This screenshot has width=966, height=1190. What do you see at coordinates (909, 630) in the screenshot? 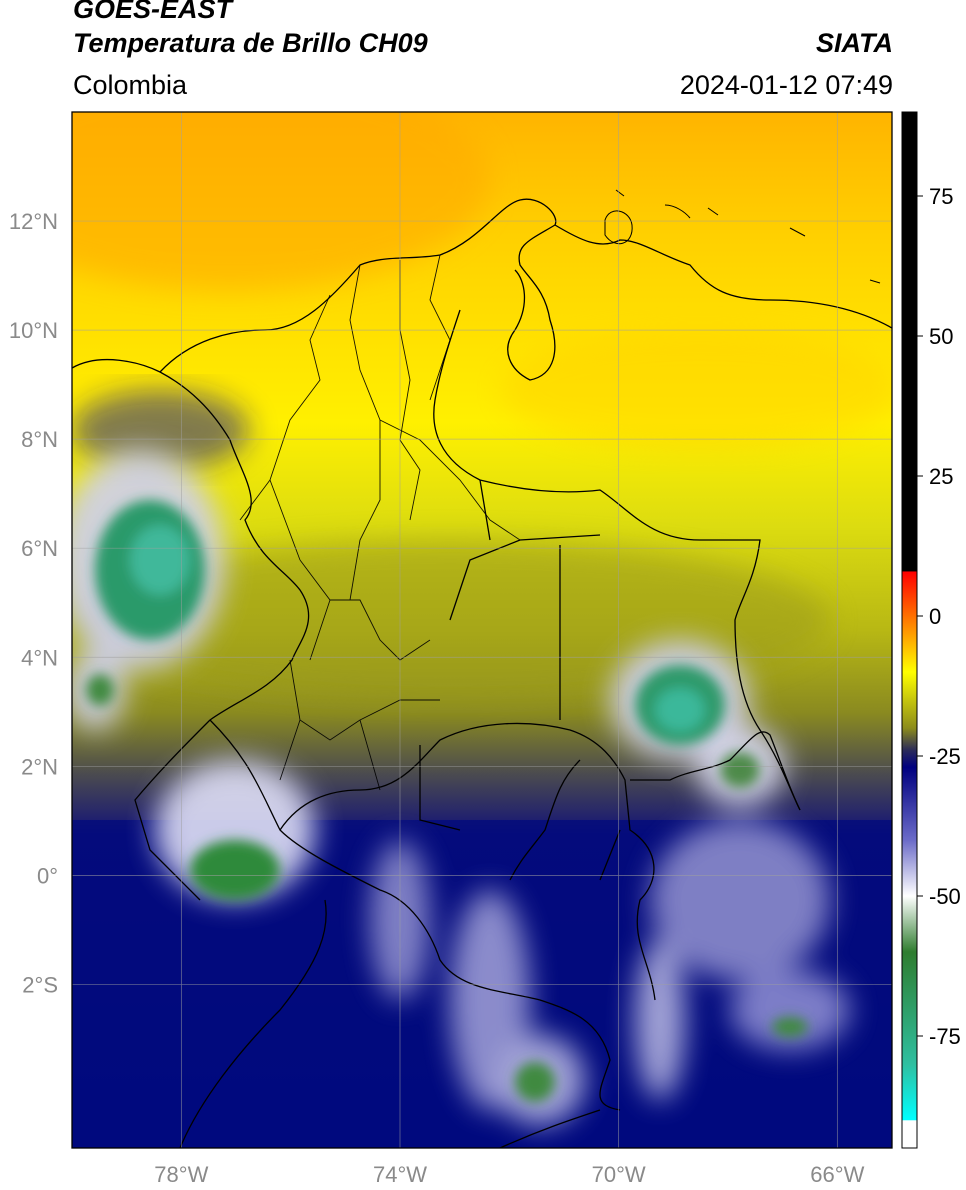
I see `colorbar` at bounding box center [909, 630].